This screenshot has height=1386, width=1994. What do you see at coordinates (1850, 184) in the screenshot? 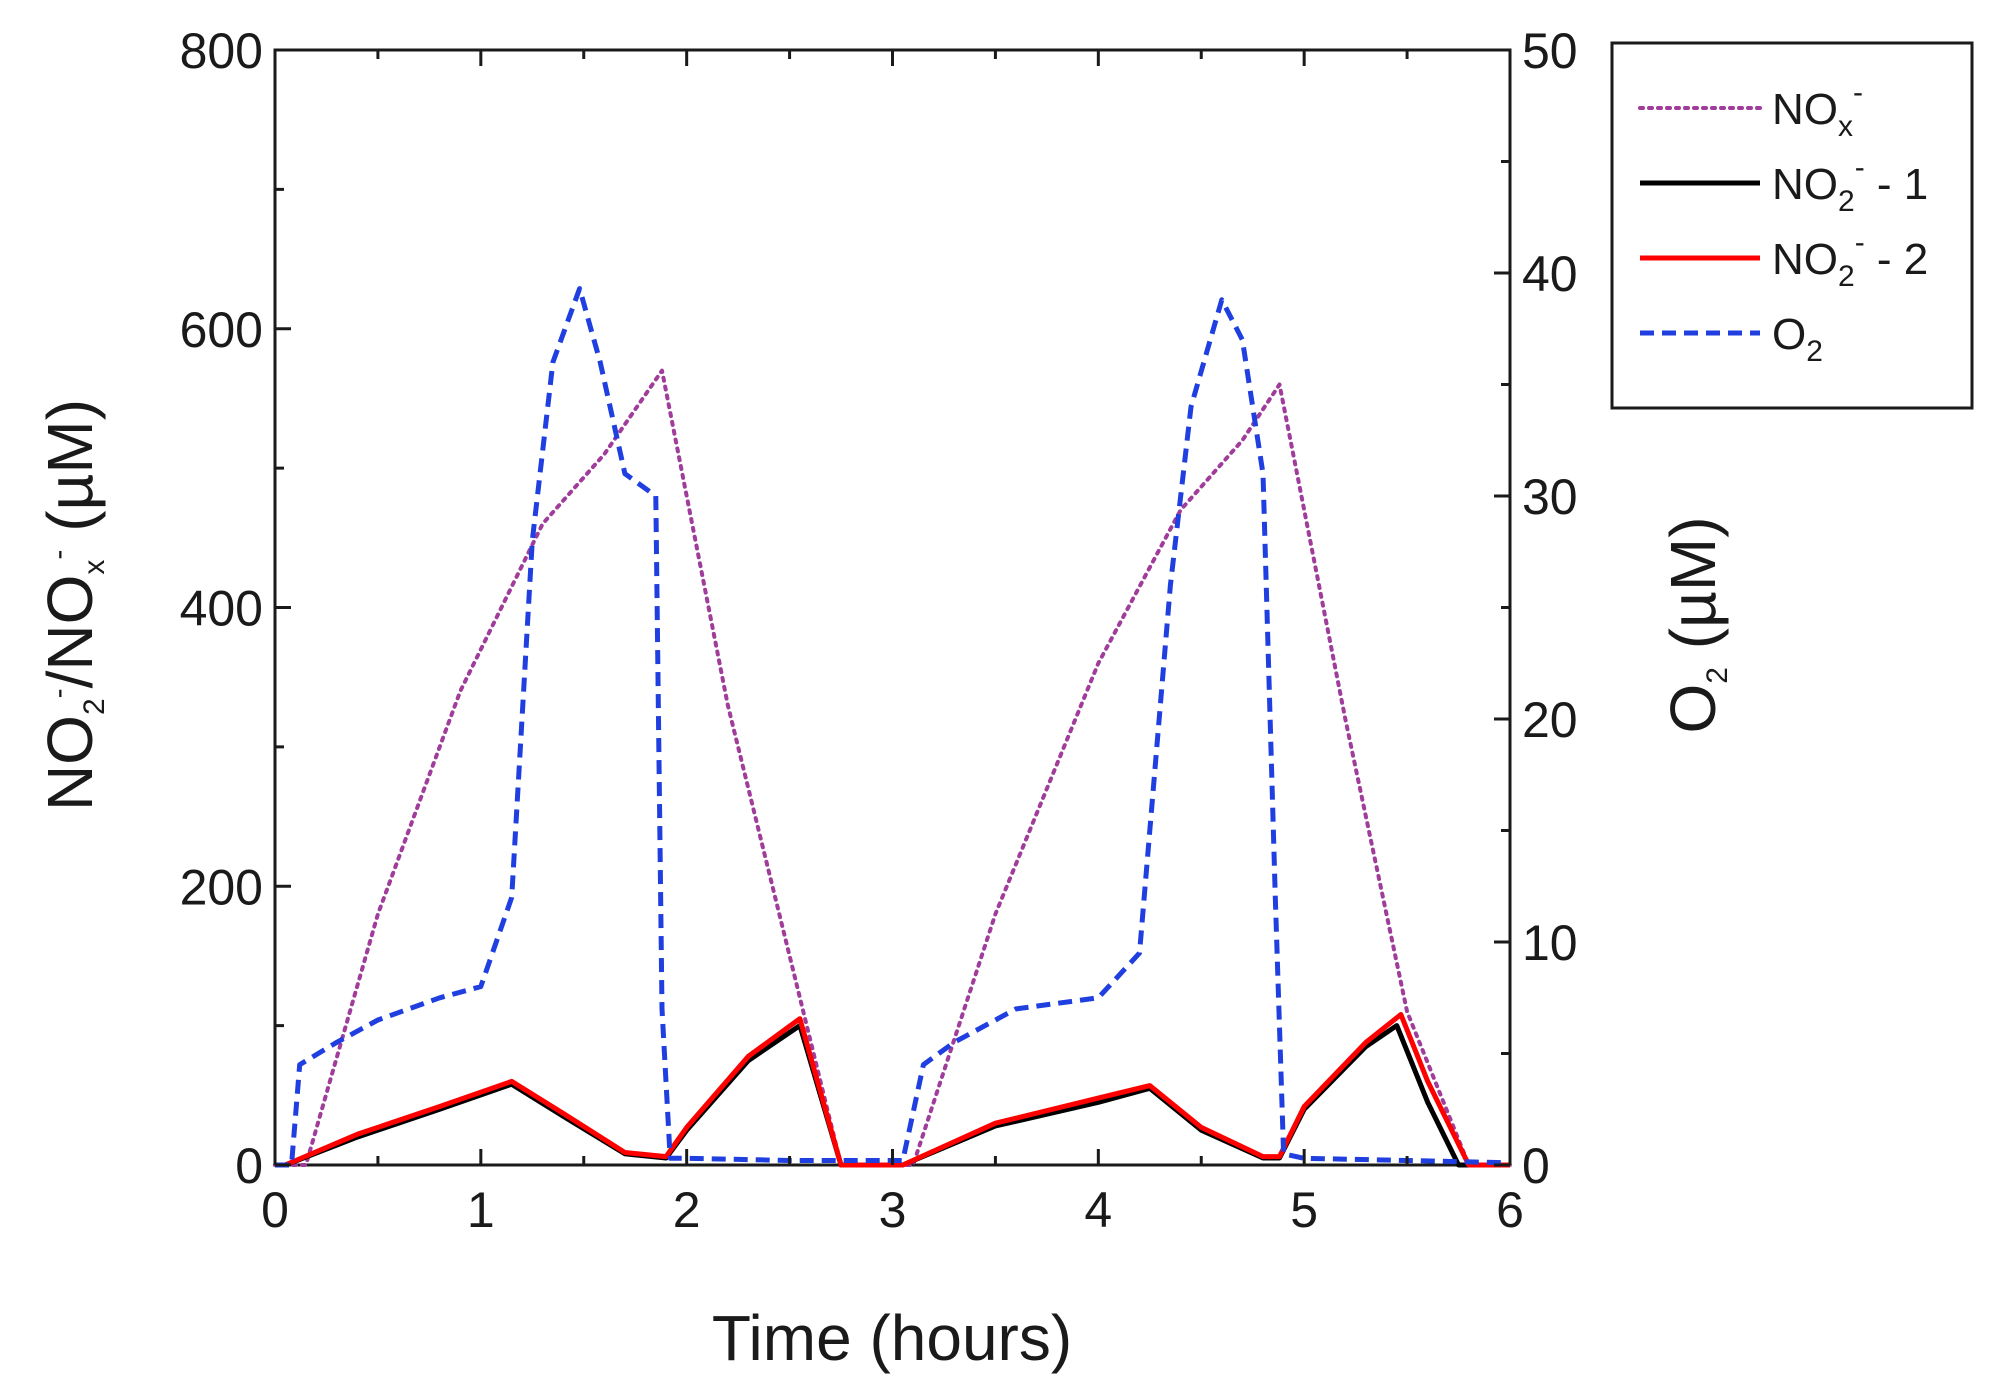
I see `legend-label: NO2- - 1` at bounding box center [1850, 184].